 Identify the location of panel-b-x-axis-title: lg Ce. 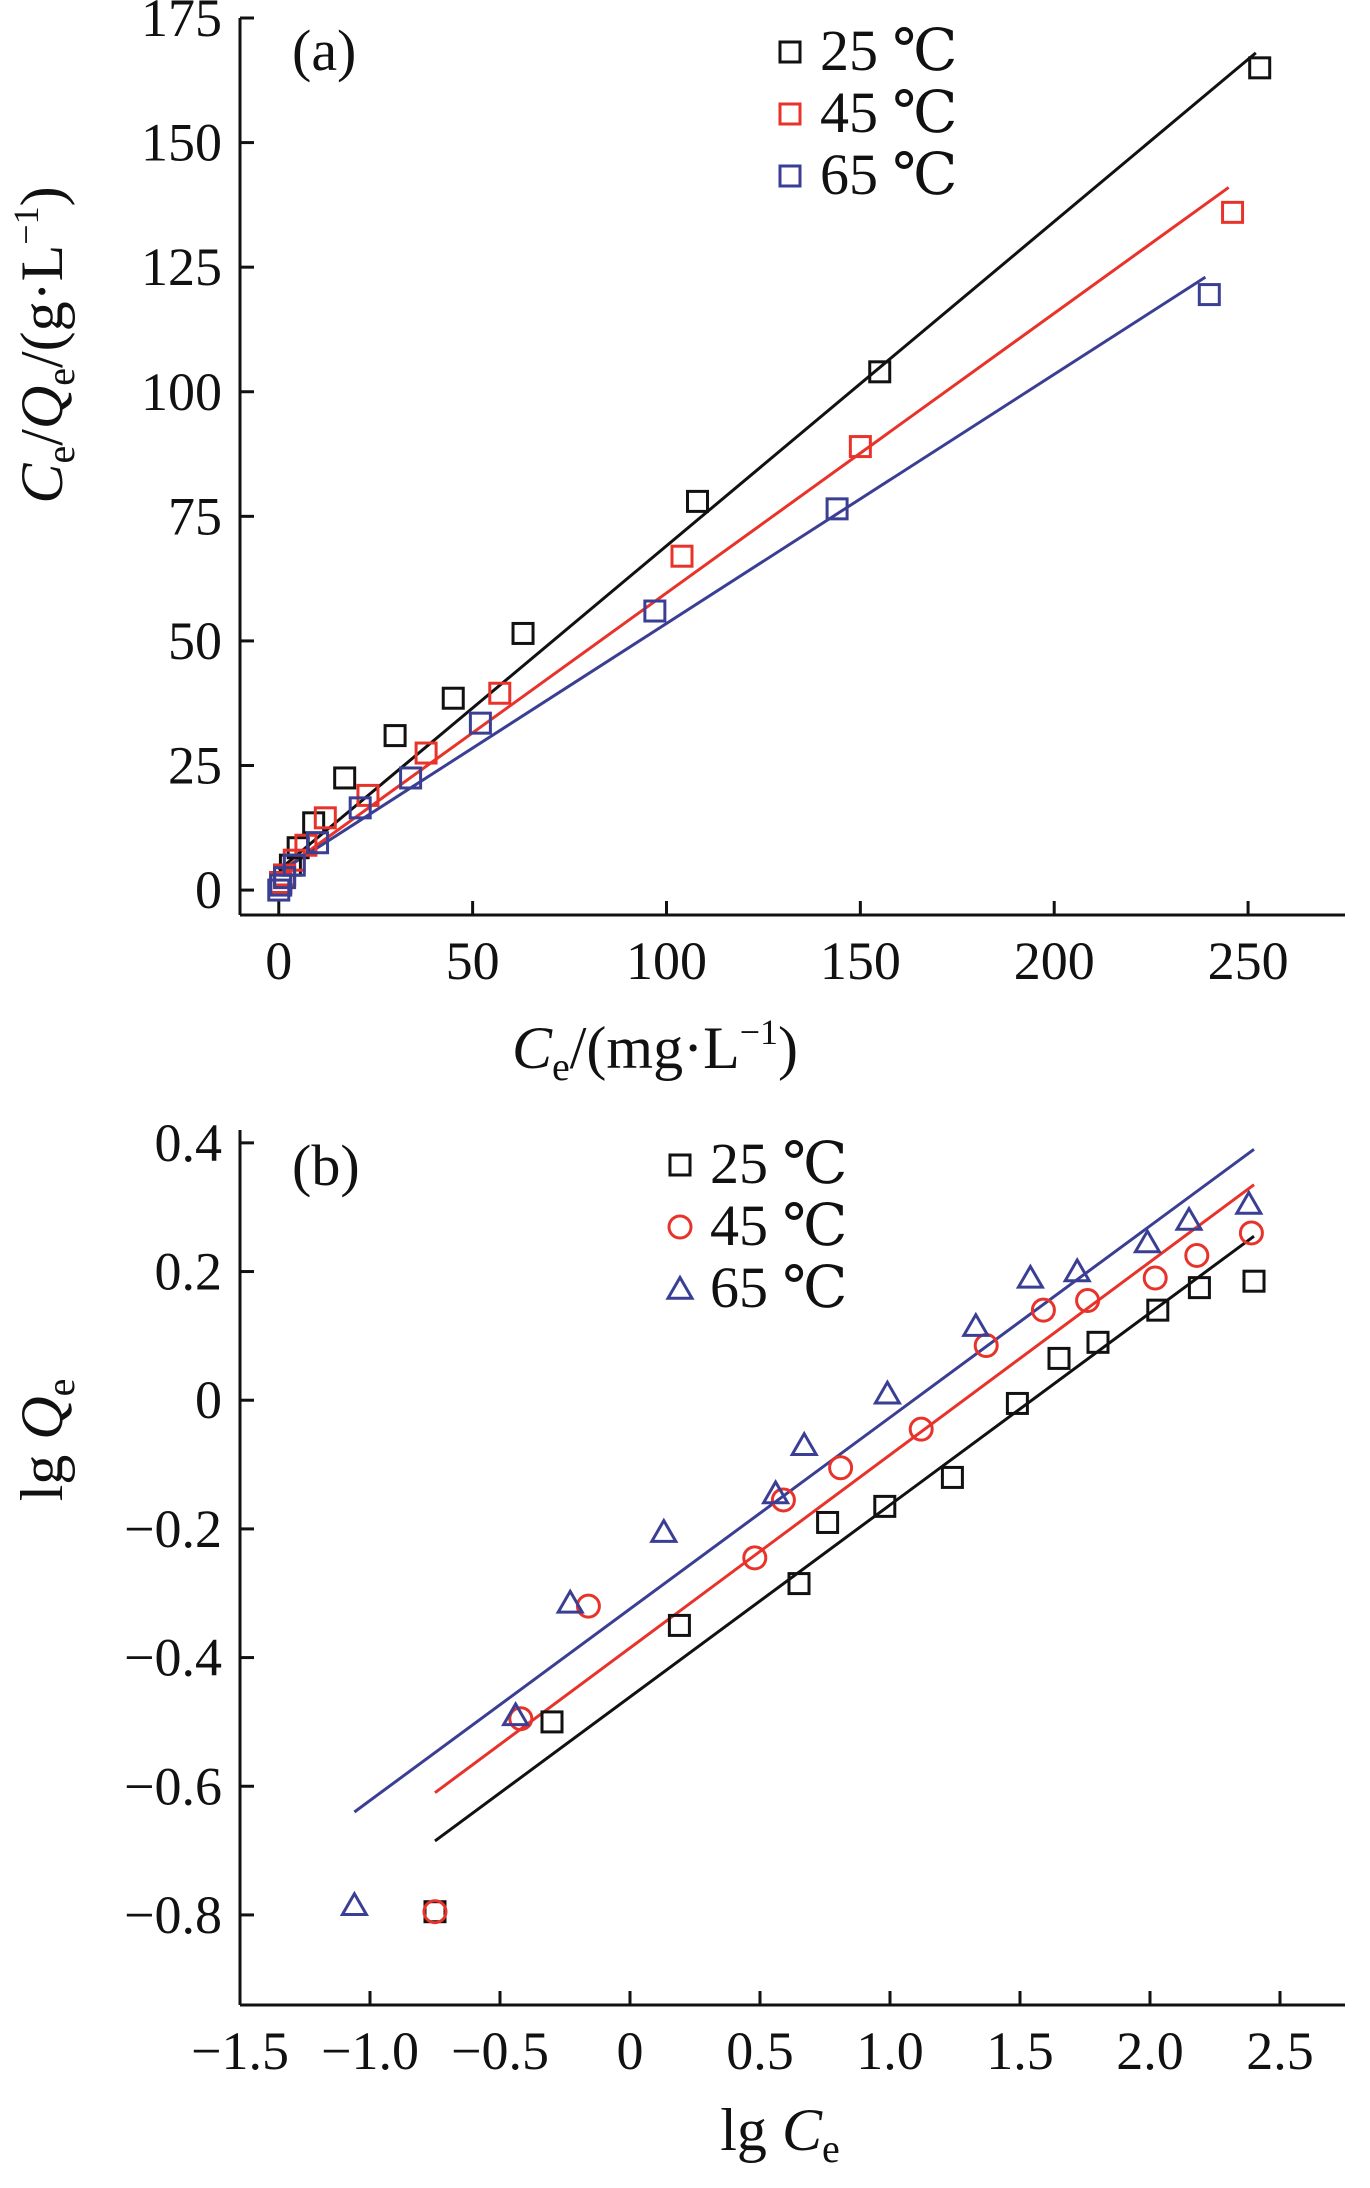
(779, 2134).